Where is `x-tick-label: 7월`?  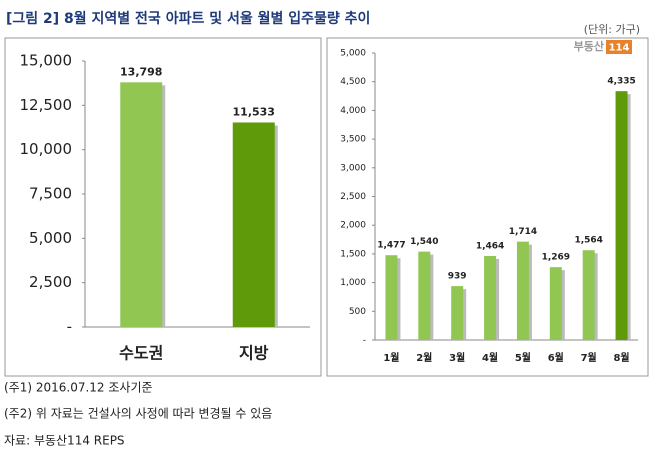
x-tick-label: 7월 is located at coordinates (589, 358).